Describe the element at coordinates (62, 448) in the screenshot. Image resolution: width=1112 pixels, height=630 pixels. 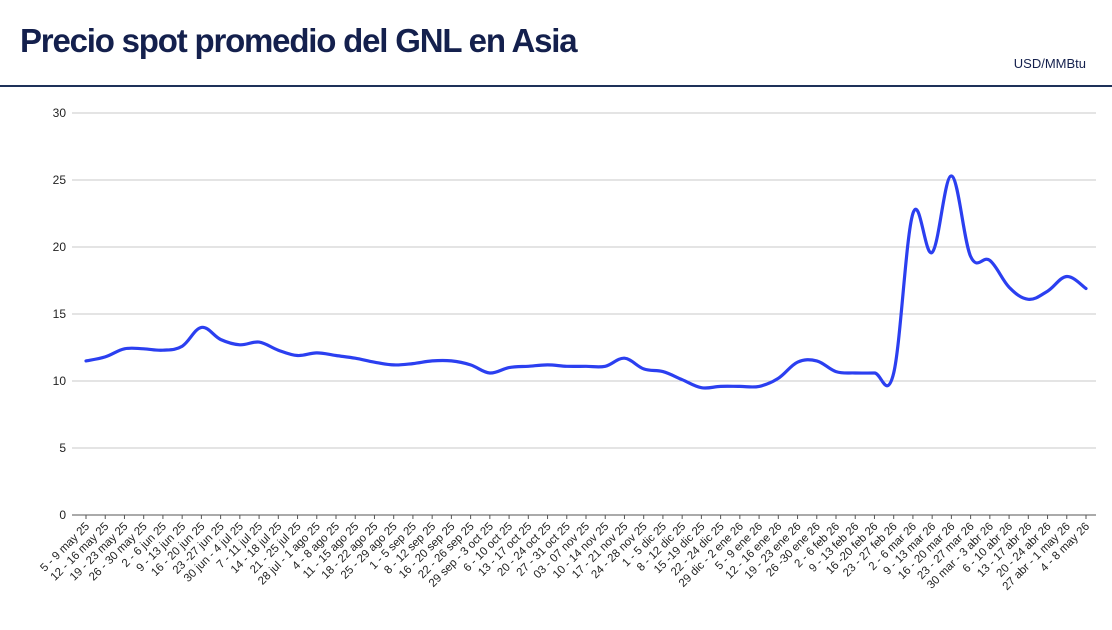
I see `y-tick-label: 5` at that location.